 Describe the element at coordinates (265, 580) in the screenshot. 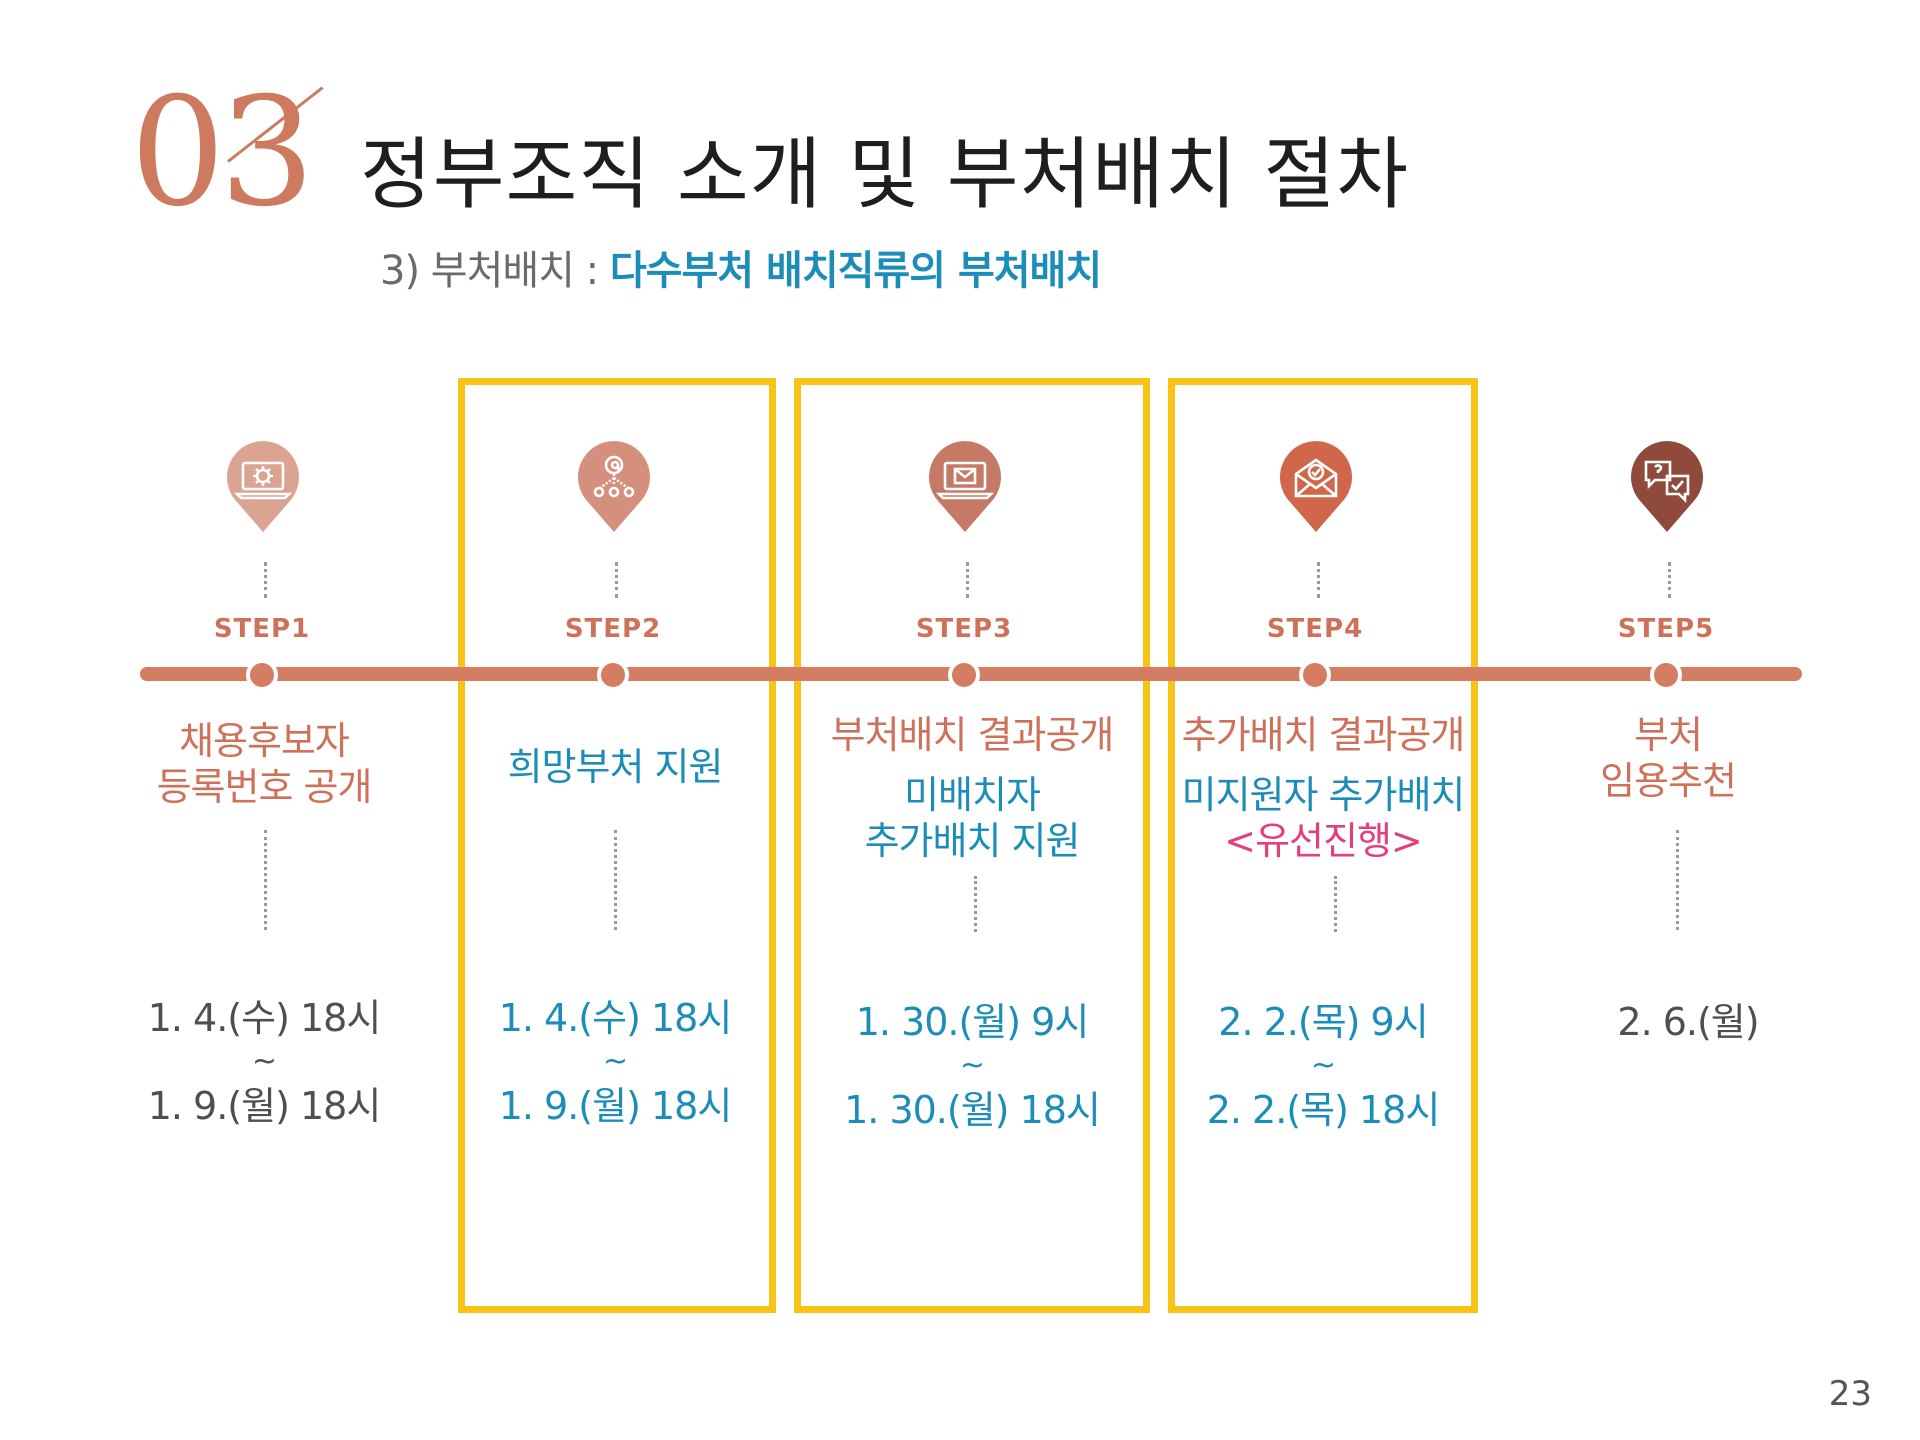

I see `step1-connector` at that location.